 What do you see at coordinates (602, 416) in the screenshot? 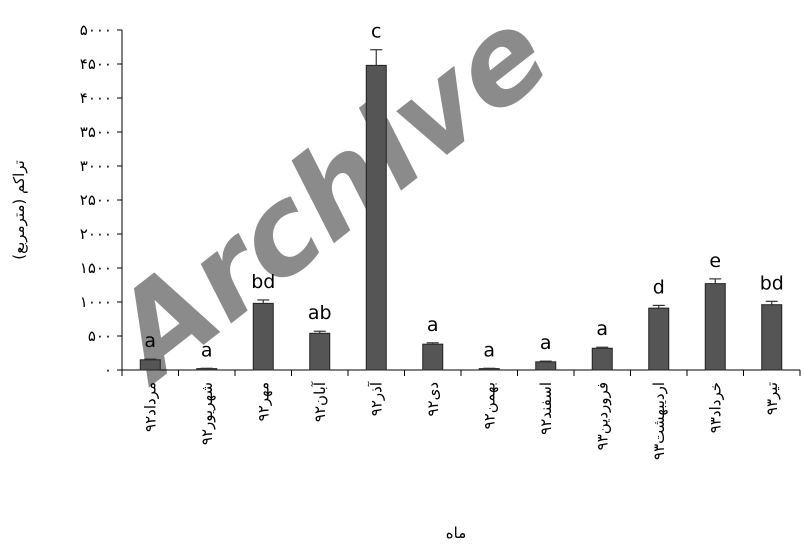
I see `x-tick-label: فروردین۹۳` at bounding box center [602, 416].